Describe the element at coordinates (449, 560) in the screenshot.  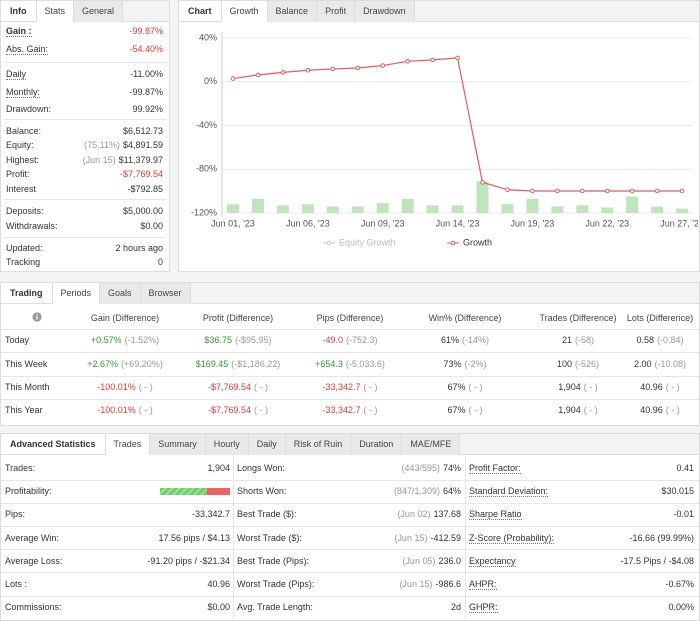
I see `value: 236.0` at that location.